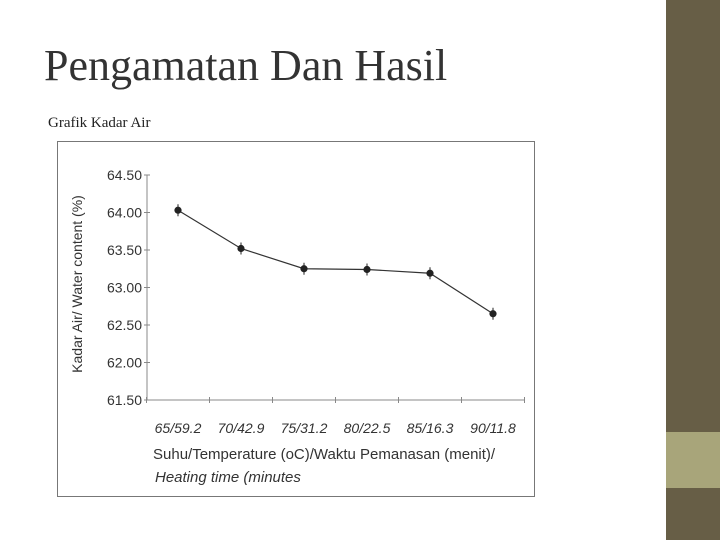 The width and height of the screenshot is (720, 540). Describe the element at coordinates (430, 428) in the screenshot. I see `x-tick-label: 85/16.3` at that location.